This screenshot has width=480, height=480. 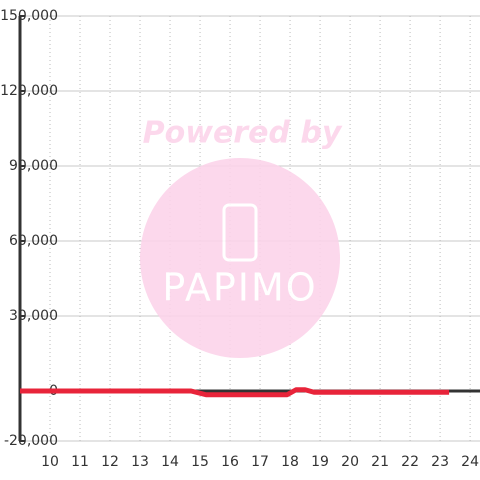 I want to click on x-tick-label: 21, so click(x=380, y=462).